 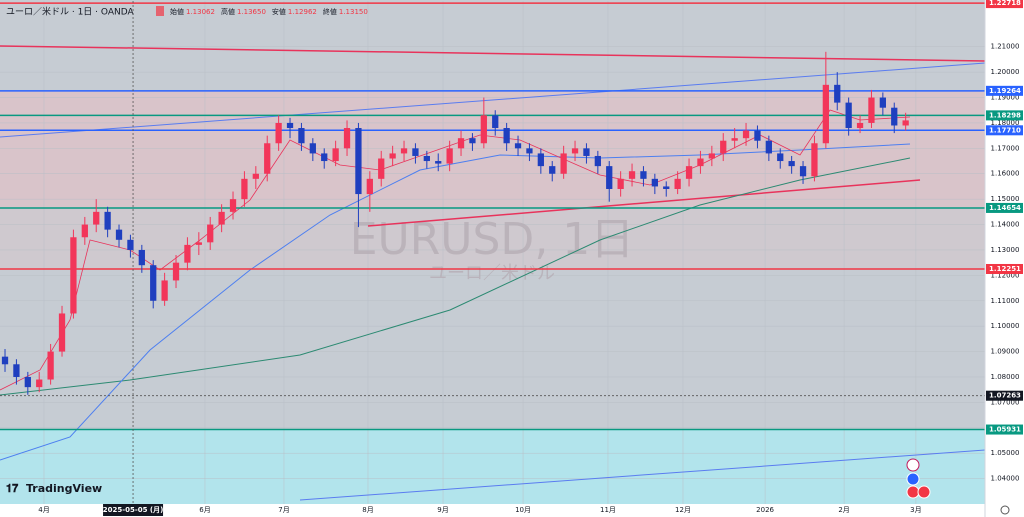 What do you see at coordinates (70, 12) in the screenshot?
I see `symbol-title: ユーロ／米ドル · 1日 · OANDA` at bounding box center [70, 12].